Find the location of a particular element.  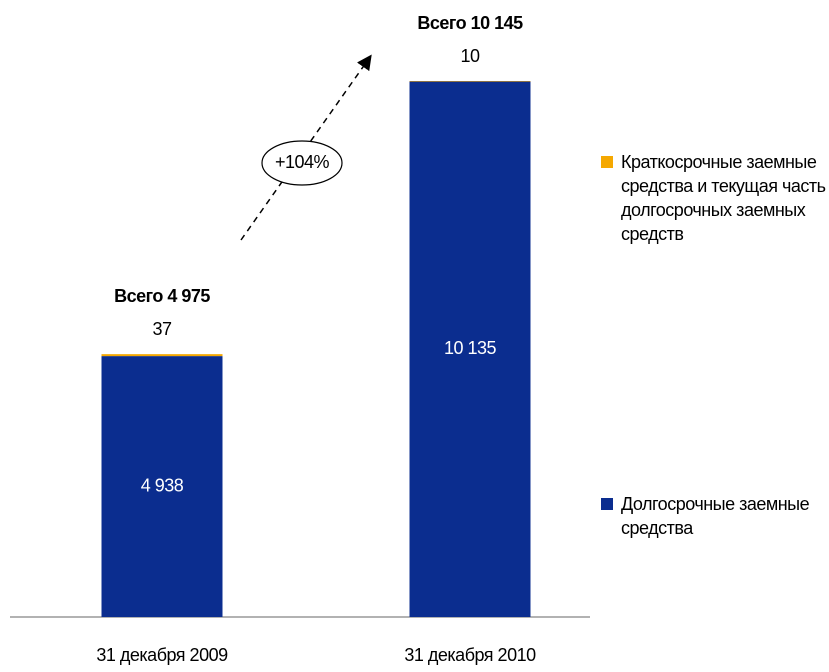

growth-ellipse is located at coordinates (302, 163).